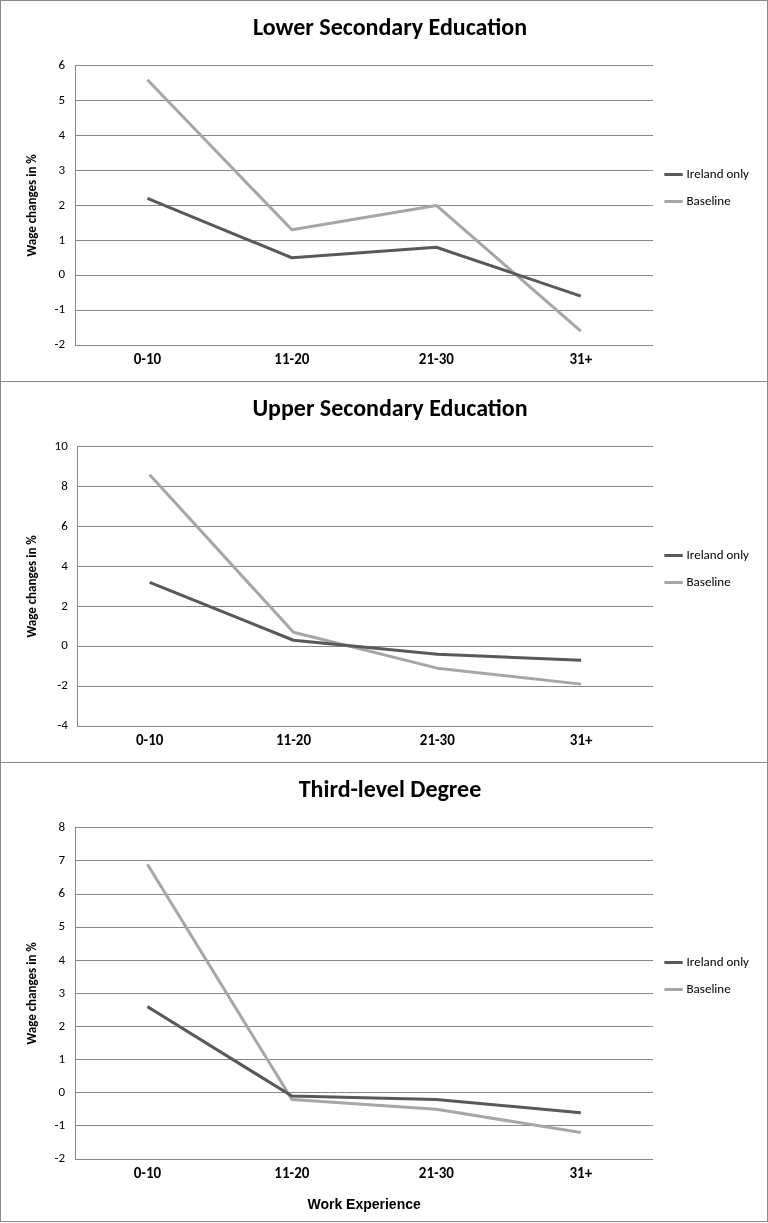 The image size is (768, 1223). I want to click on chart-title: Third-level Degree, so click(390, 789).